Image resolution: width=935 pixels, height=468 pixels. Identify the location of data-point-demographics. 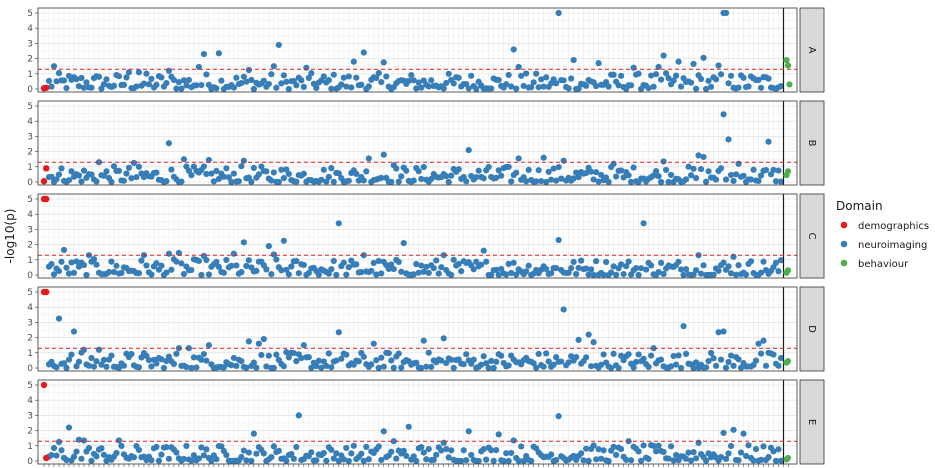
(46, 168).